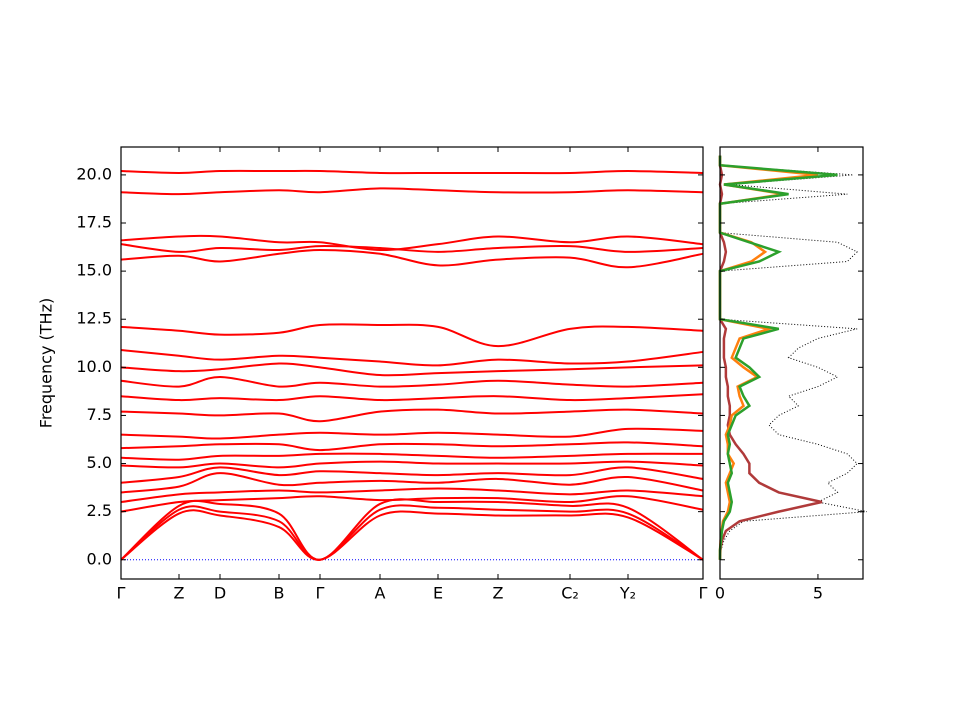  Describe the element at coordinates (818, 593) in the screenshot. I see `x-tick-label: 5` at that location.